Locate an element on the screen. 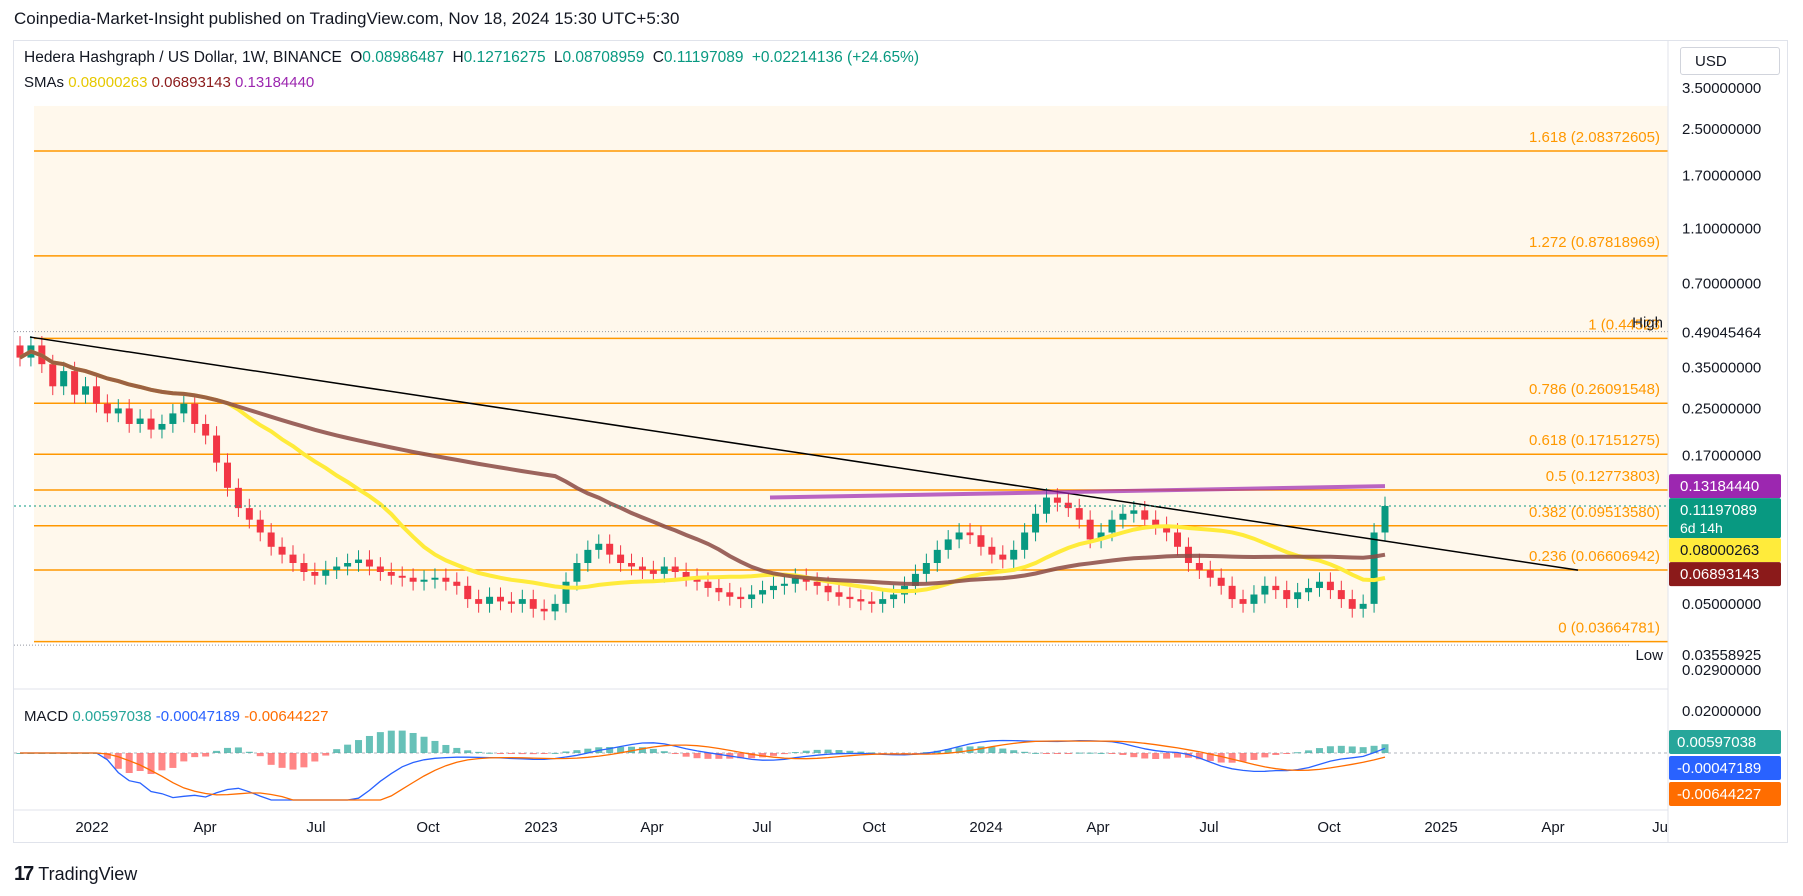 The image size is (1803, 896). macd-signal-line is located at coordinates (703, 770).